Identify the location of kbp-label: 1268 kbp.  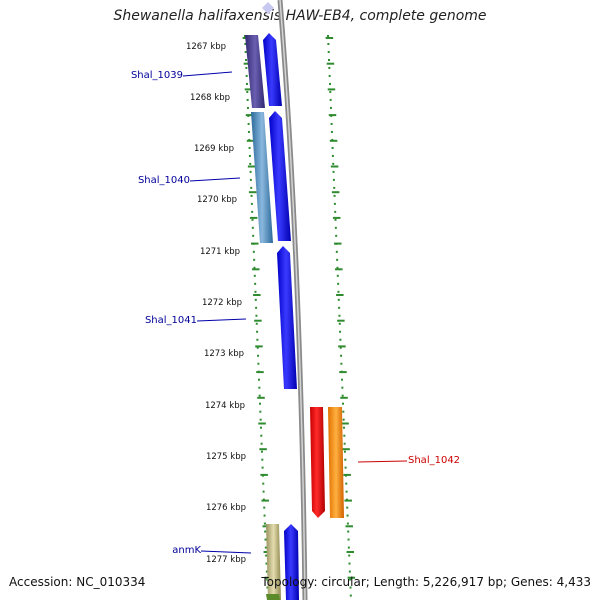
(210, 98).